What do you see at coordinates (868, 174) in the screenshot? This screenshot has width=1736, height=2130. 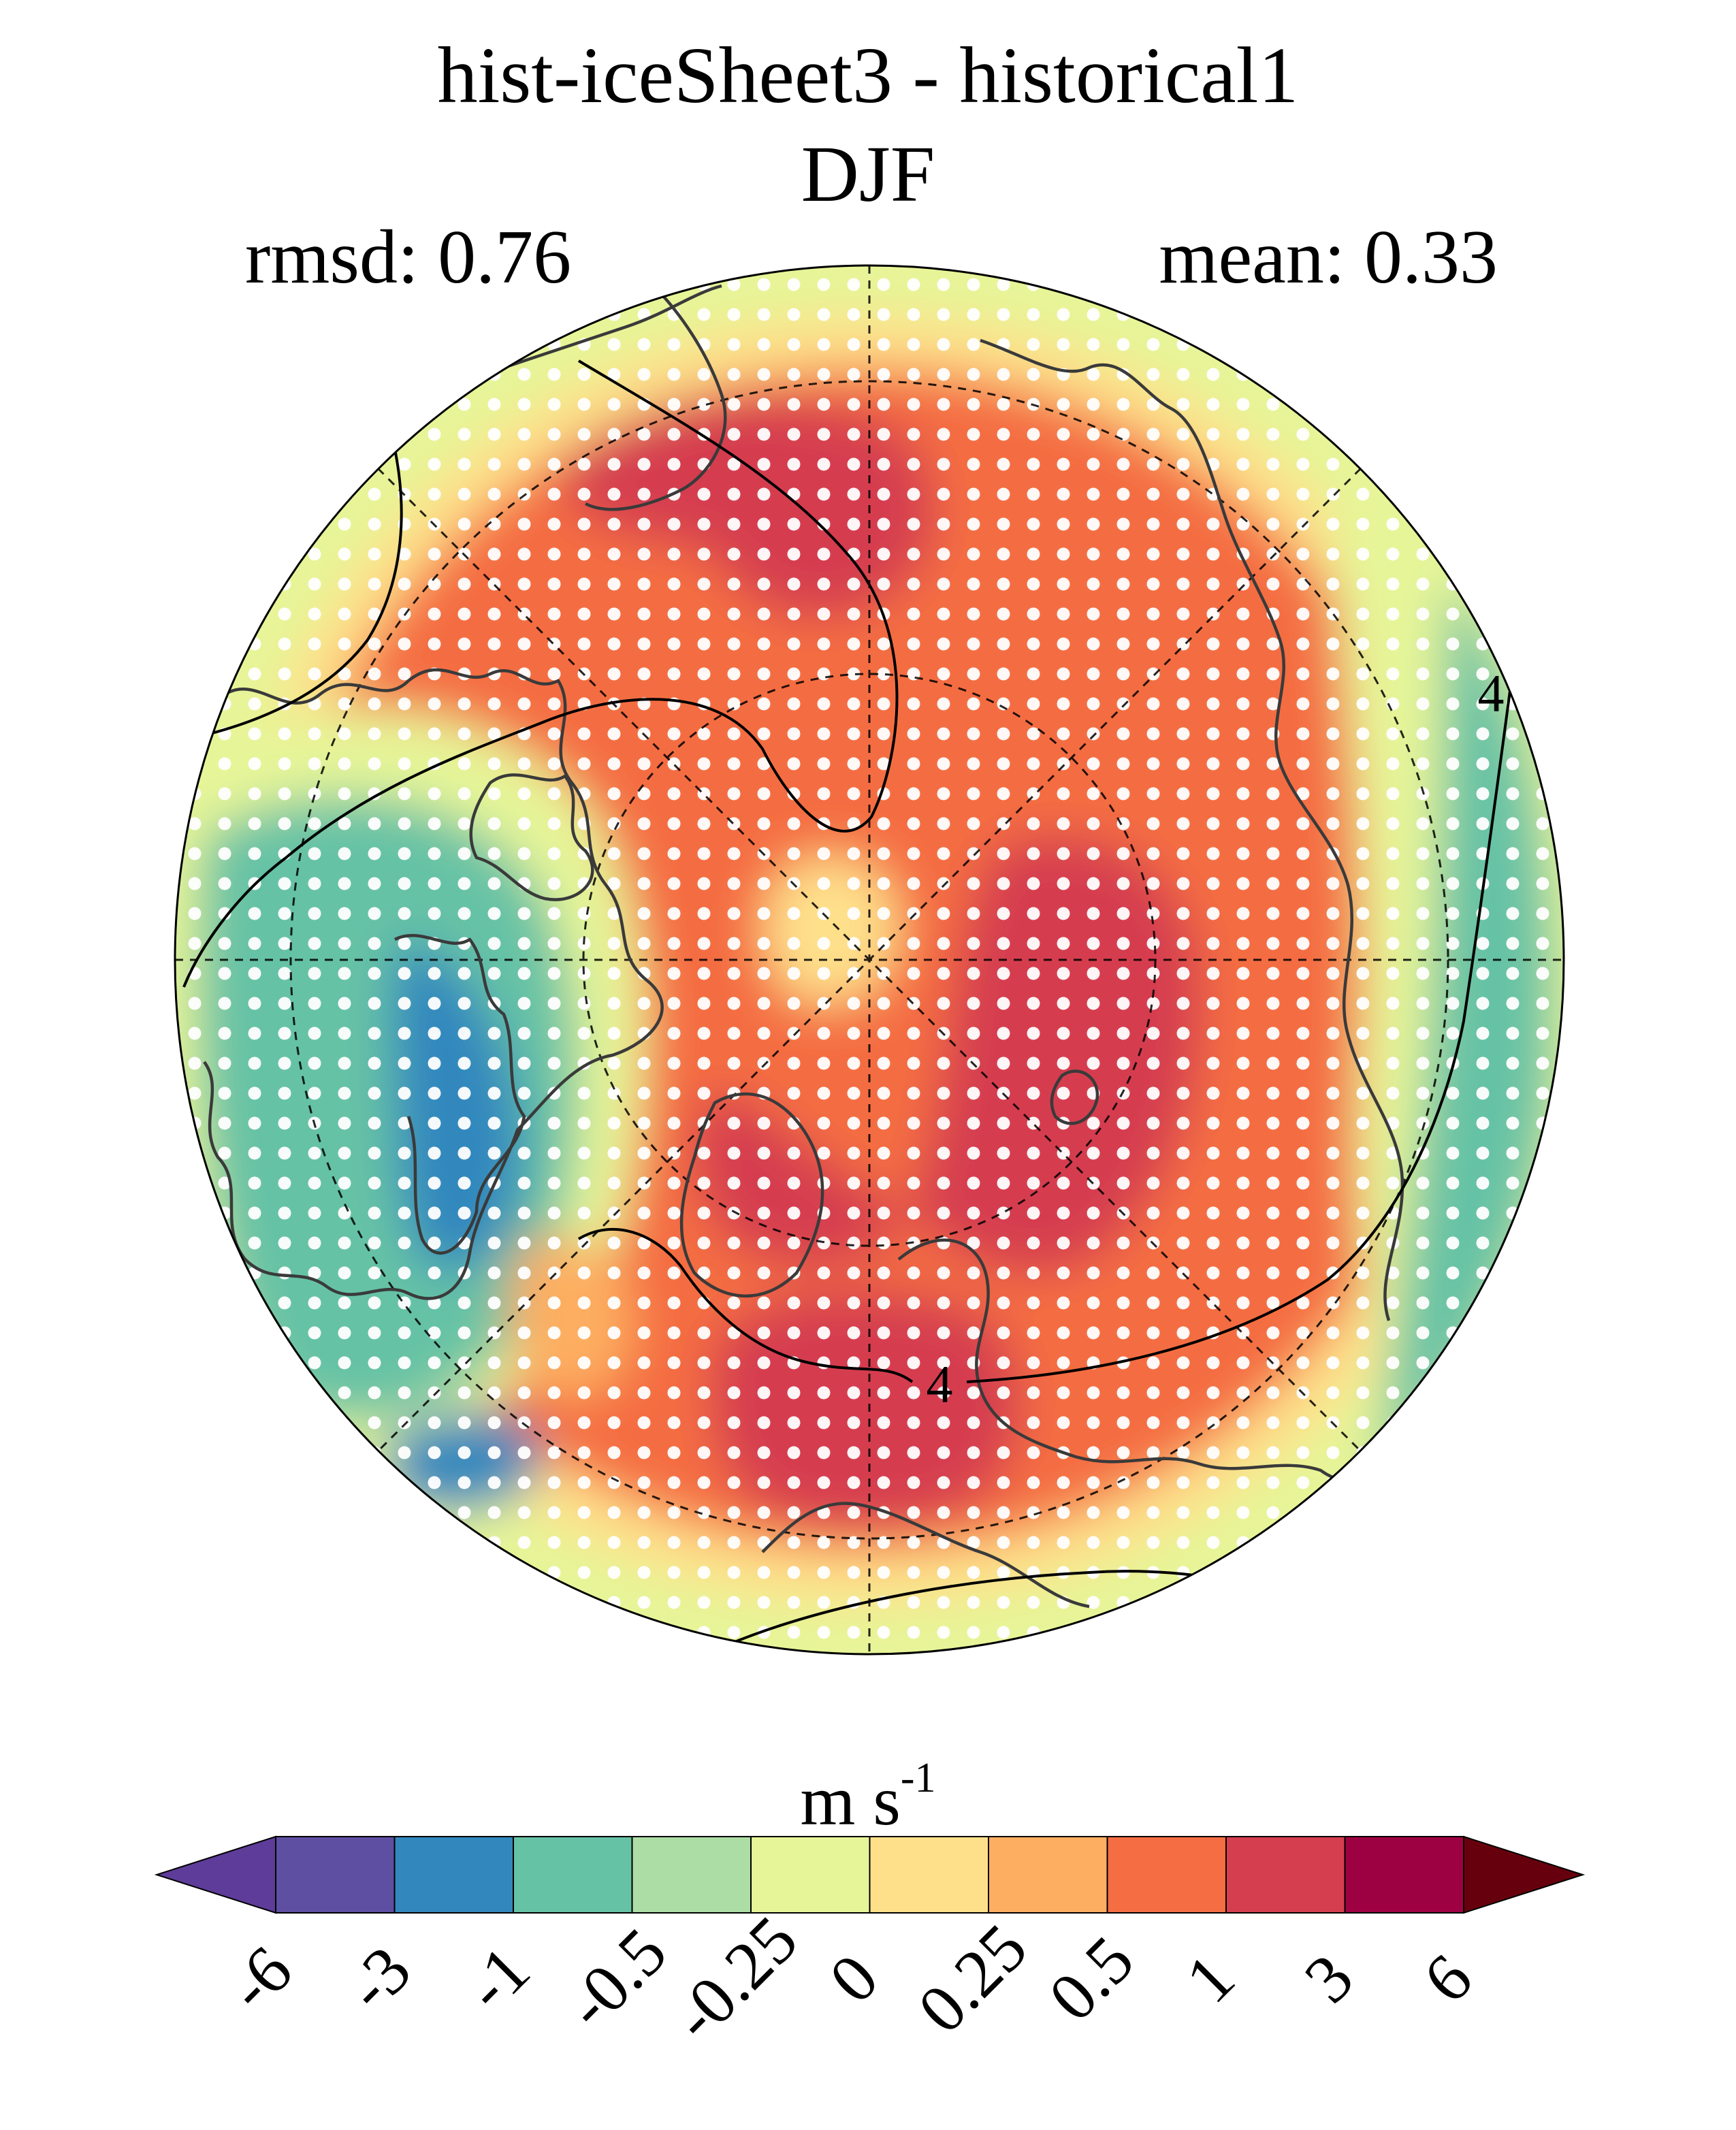 I see `chart-subtitle-season: DJF` at bounding box center [868, 174].